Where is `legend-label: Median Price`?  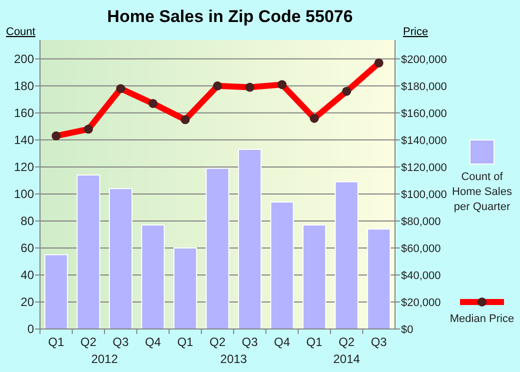
legend-label: Median Price is located at coordinates (482, 319).